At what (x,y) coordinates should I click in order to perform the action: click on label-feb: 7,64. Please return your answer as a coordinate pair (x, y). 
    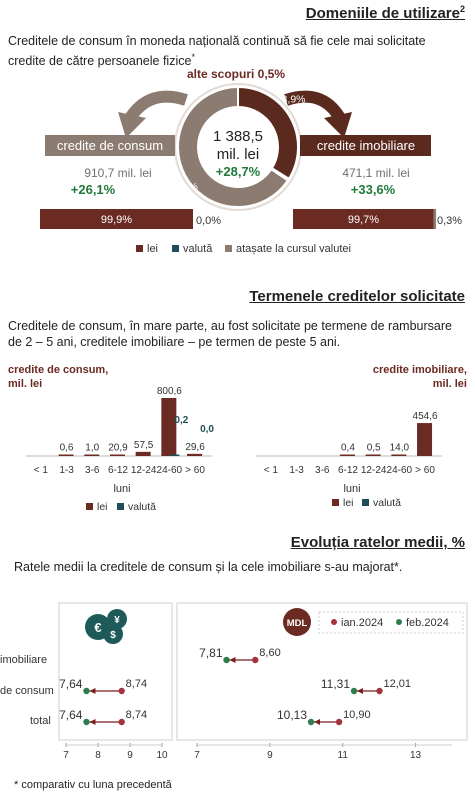
    Looking at the image, I should click on (71, 684).